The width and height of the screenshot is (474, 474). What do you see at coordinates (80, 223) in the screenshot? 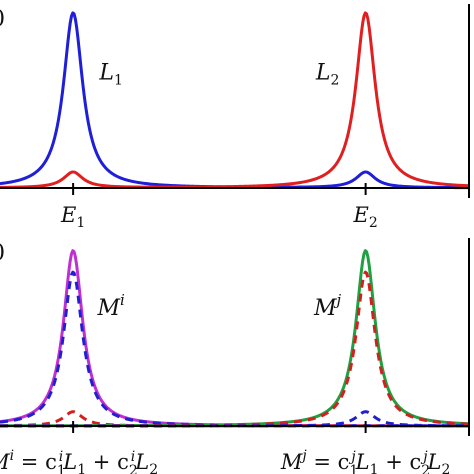
I see `x-tick-label-sub: 1` at bounding box center [80, 223].